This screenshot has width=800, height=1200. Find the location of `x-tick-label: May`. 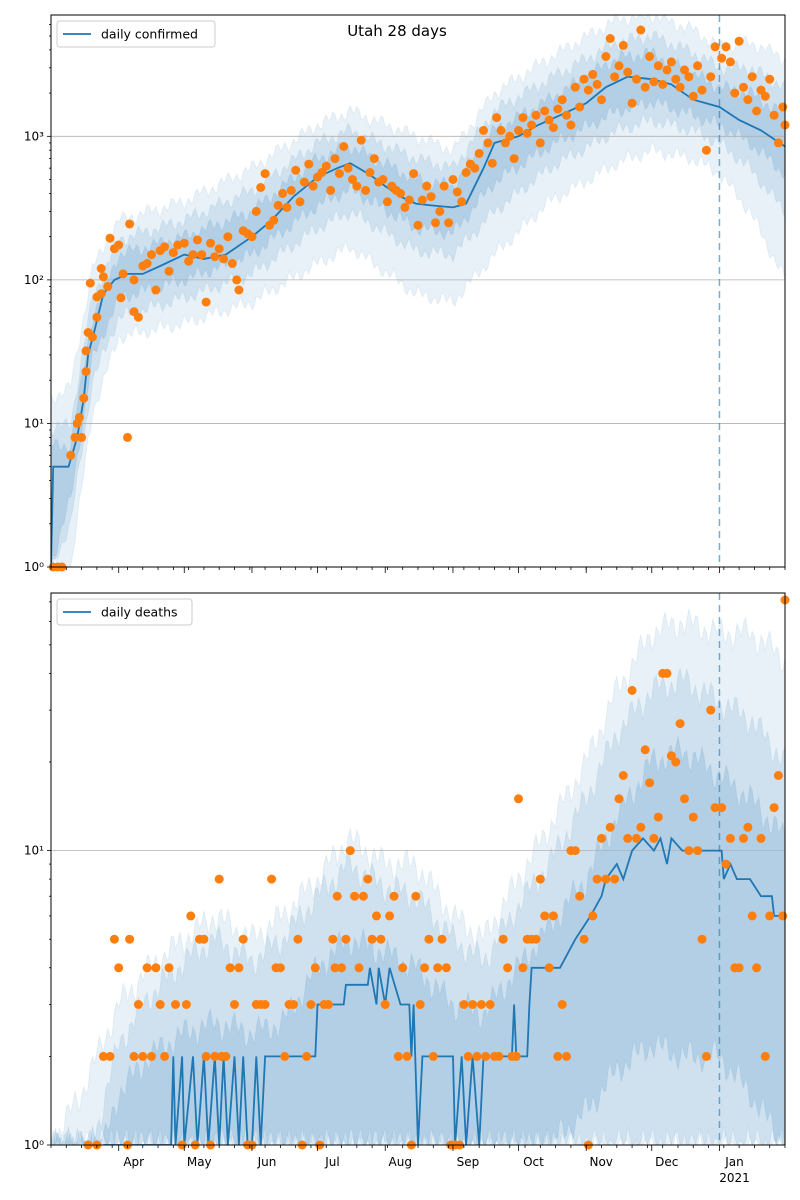

x-tick-label: May is located at coordinates (199, 1162).